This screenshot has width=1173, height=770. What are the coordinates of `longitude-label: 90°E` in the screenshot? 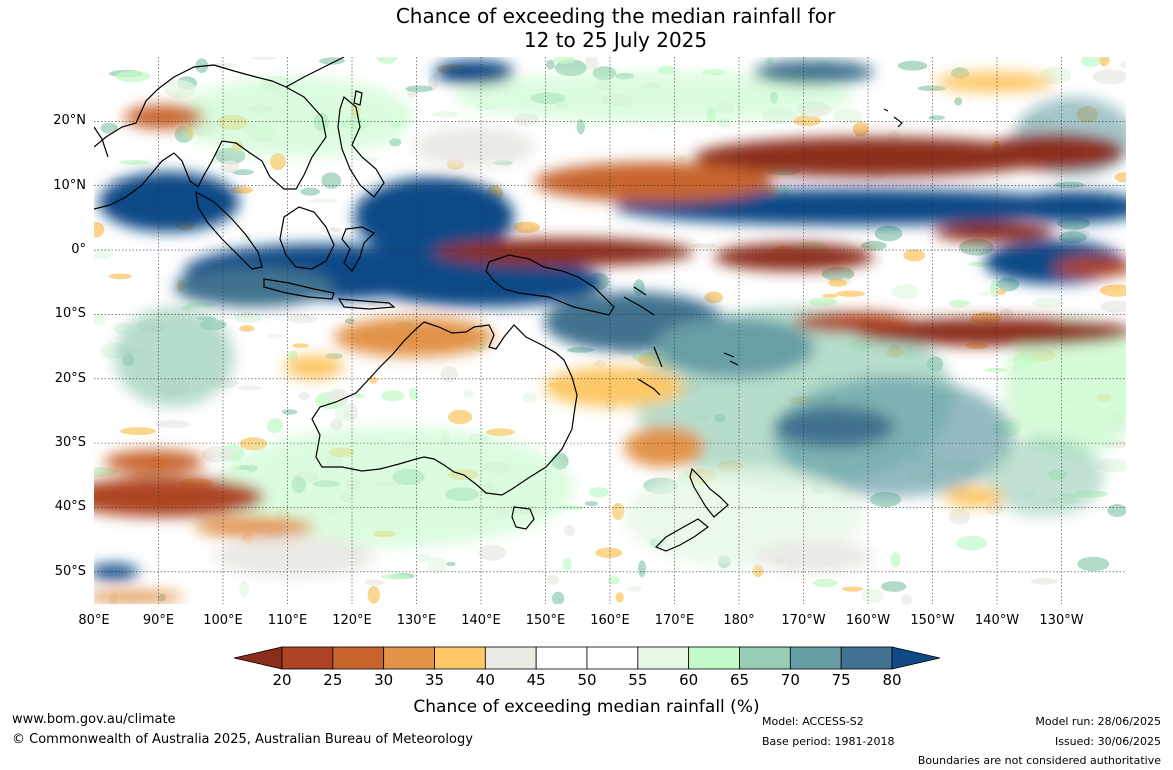 It's located at (158, 620).